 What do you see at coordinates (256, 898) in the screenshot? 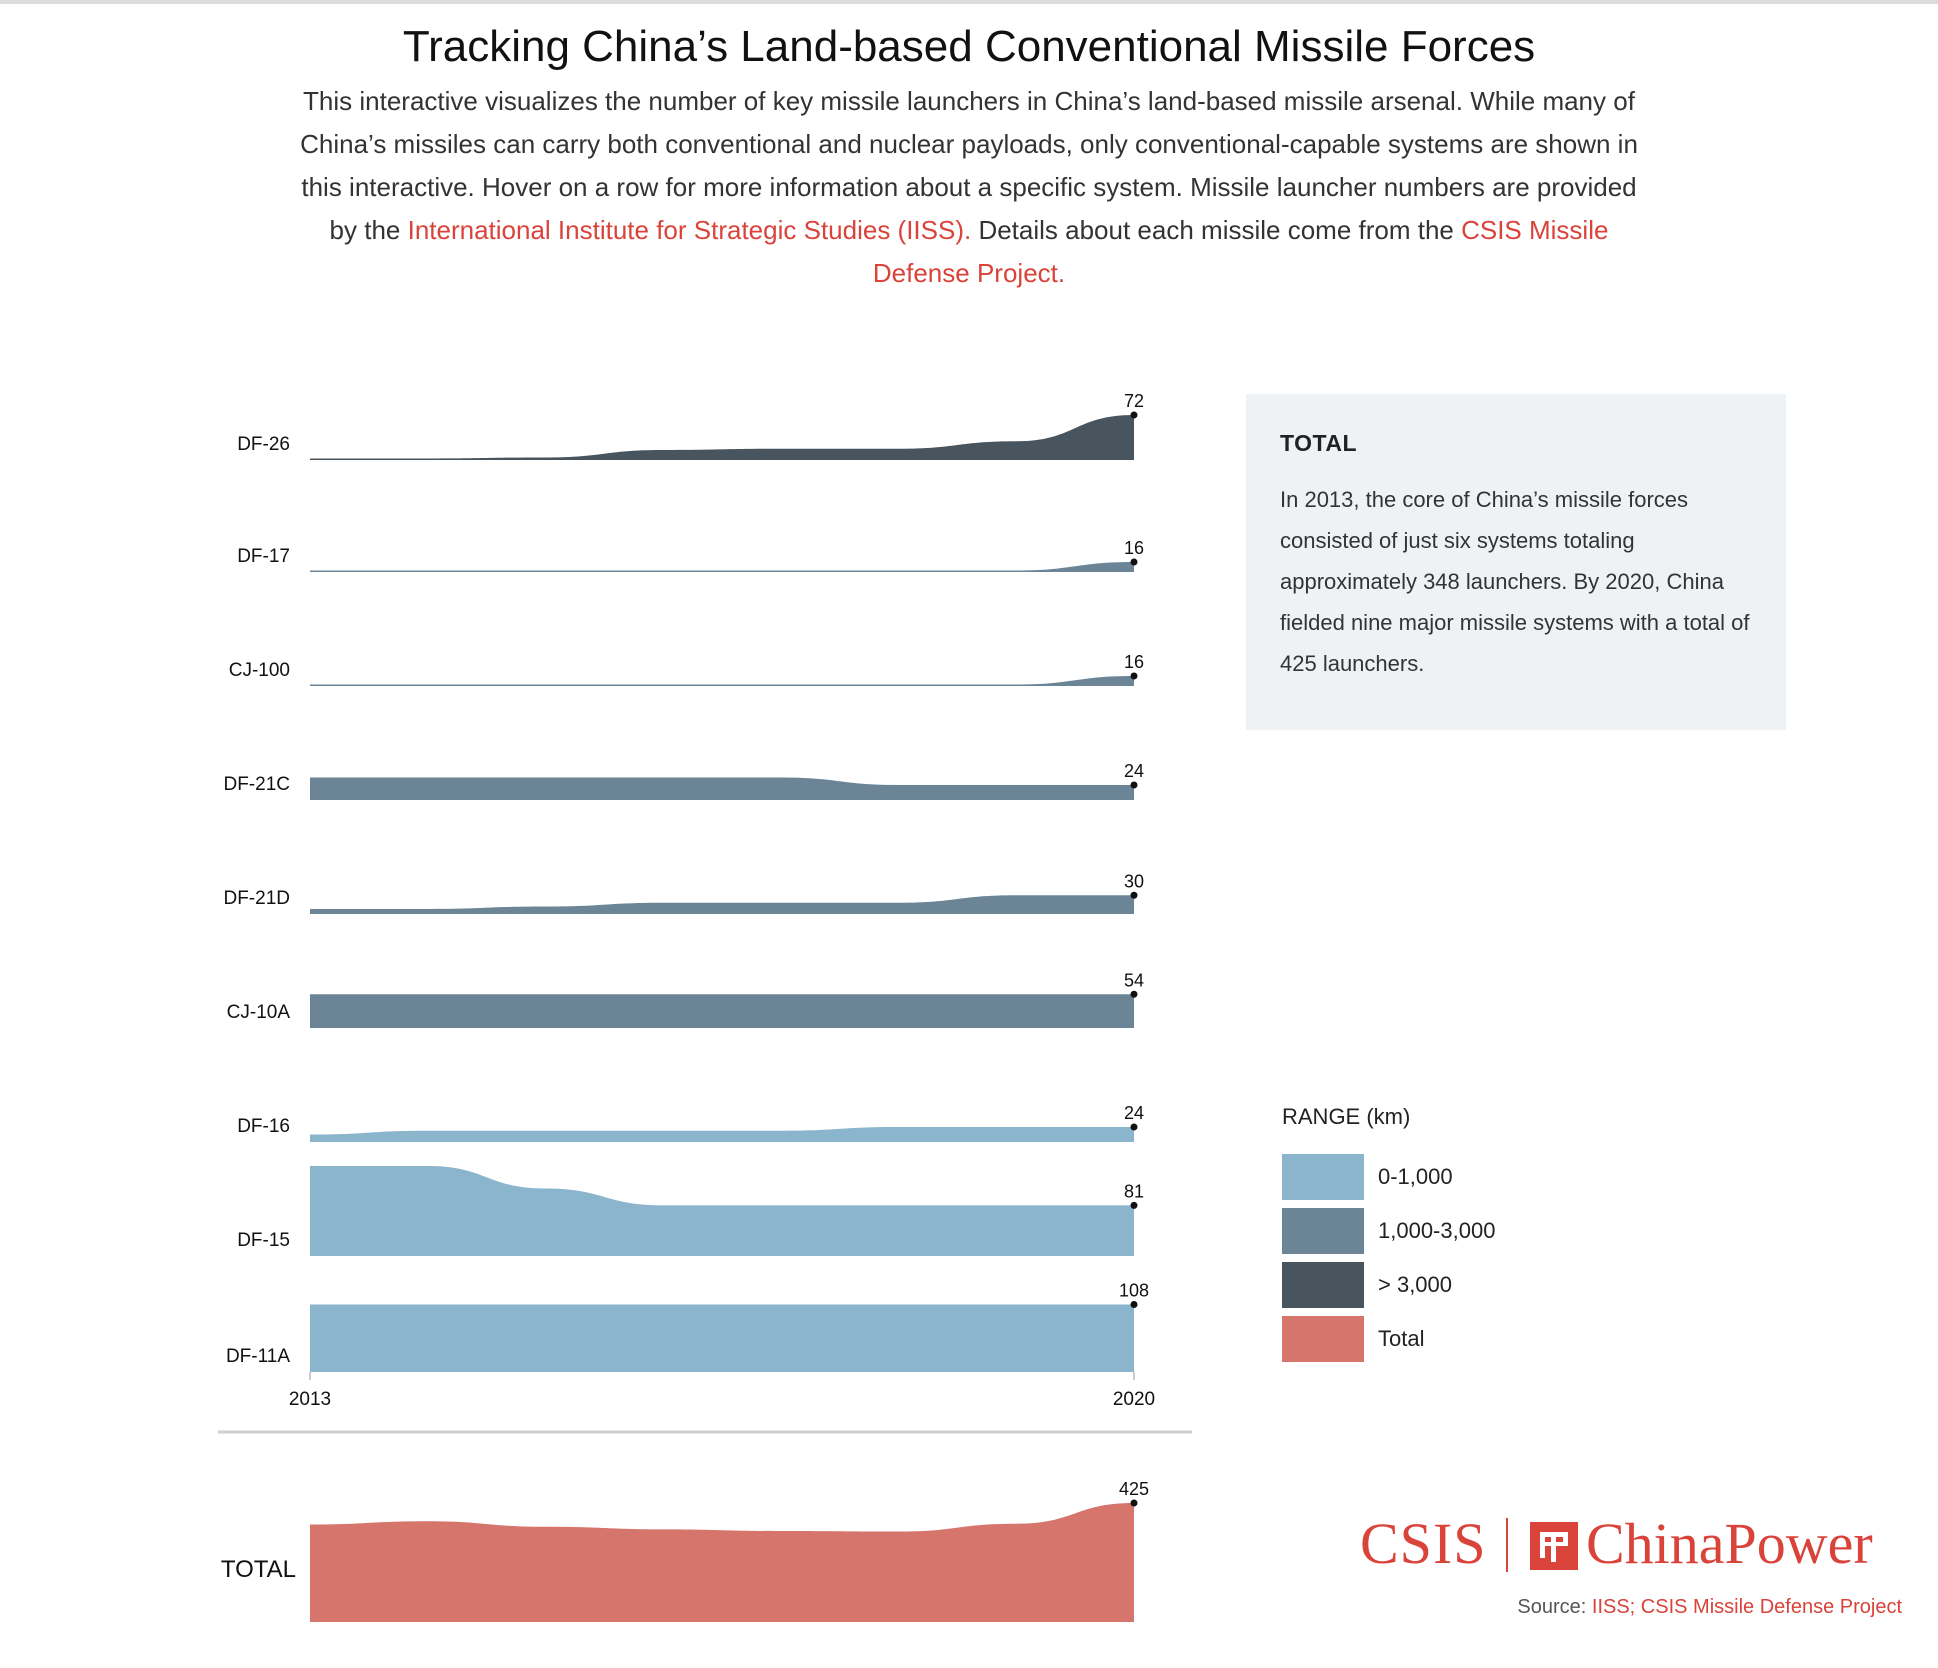
I see `row-label: DF-21D` at bounding box center [256, 898].